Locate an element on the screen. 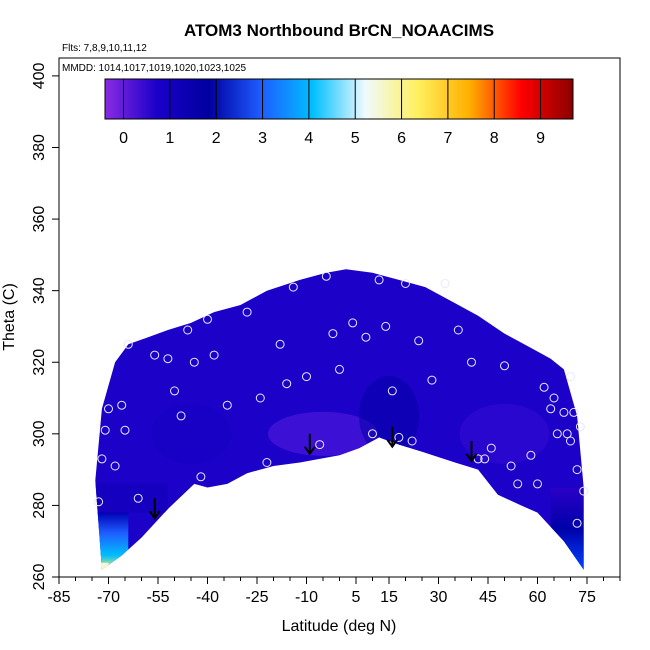 This screenshot has height=650, width=650. x-tick-label: -85 is located at coordinates (58, 597).